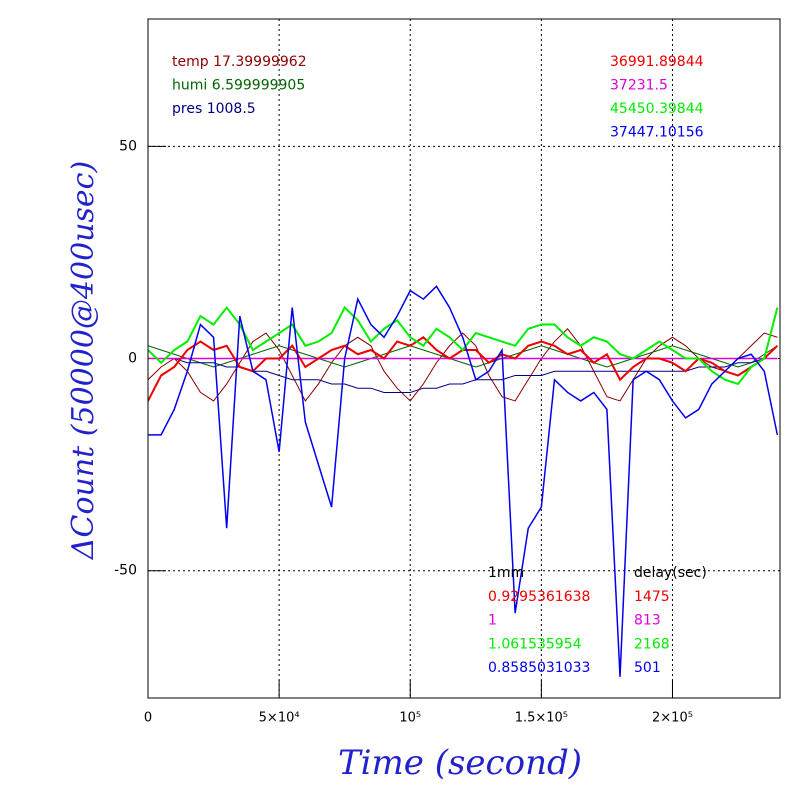 This screenshot has height=797, width=797. I want to click on y-tick-label: -50, so click(125, 571).